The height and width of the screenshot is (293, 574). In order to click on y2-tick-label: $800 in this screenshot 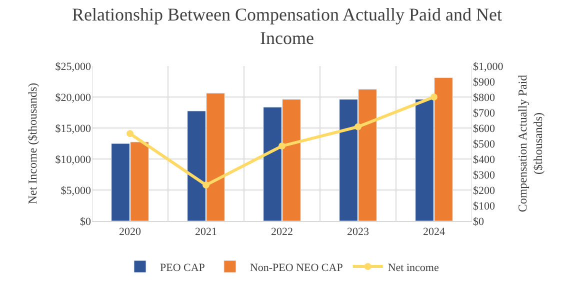, I will do `click(484, 98)`.